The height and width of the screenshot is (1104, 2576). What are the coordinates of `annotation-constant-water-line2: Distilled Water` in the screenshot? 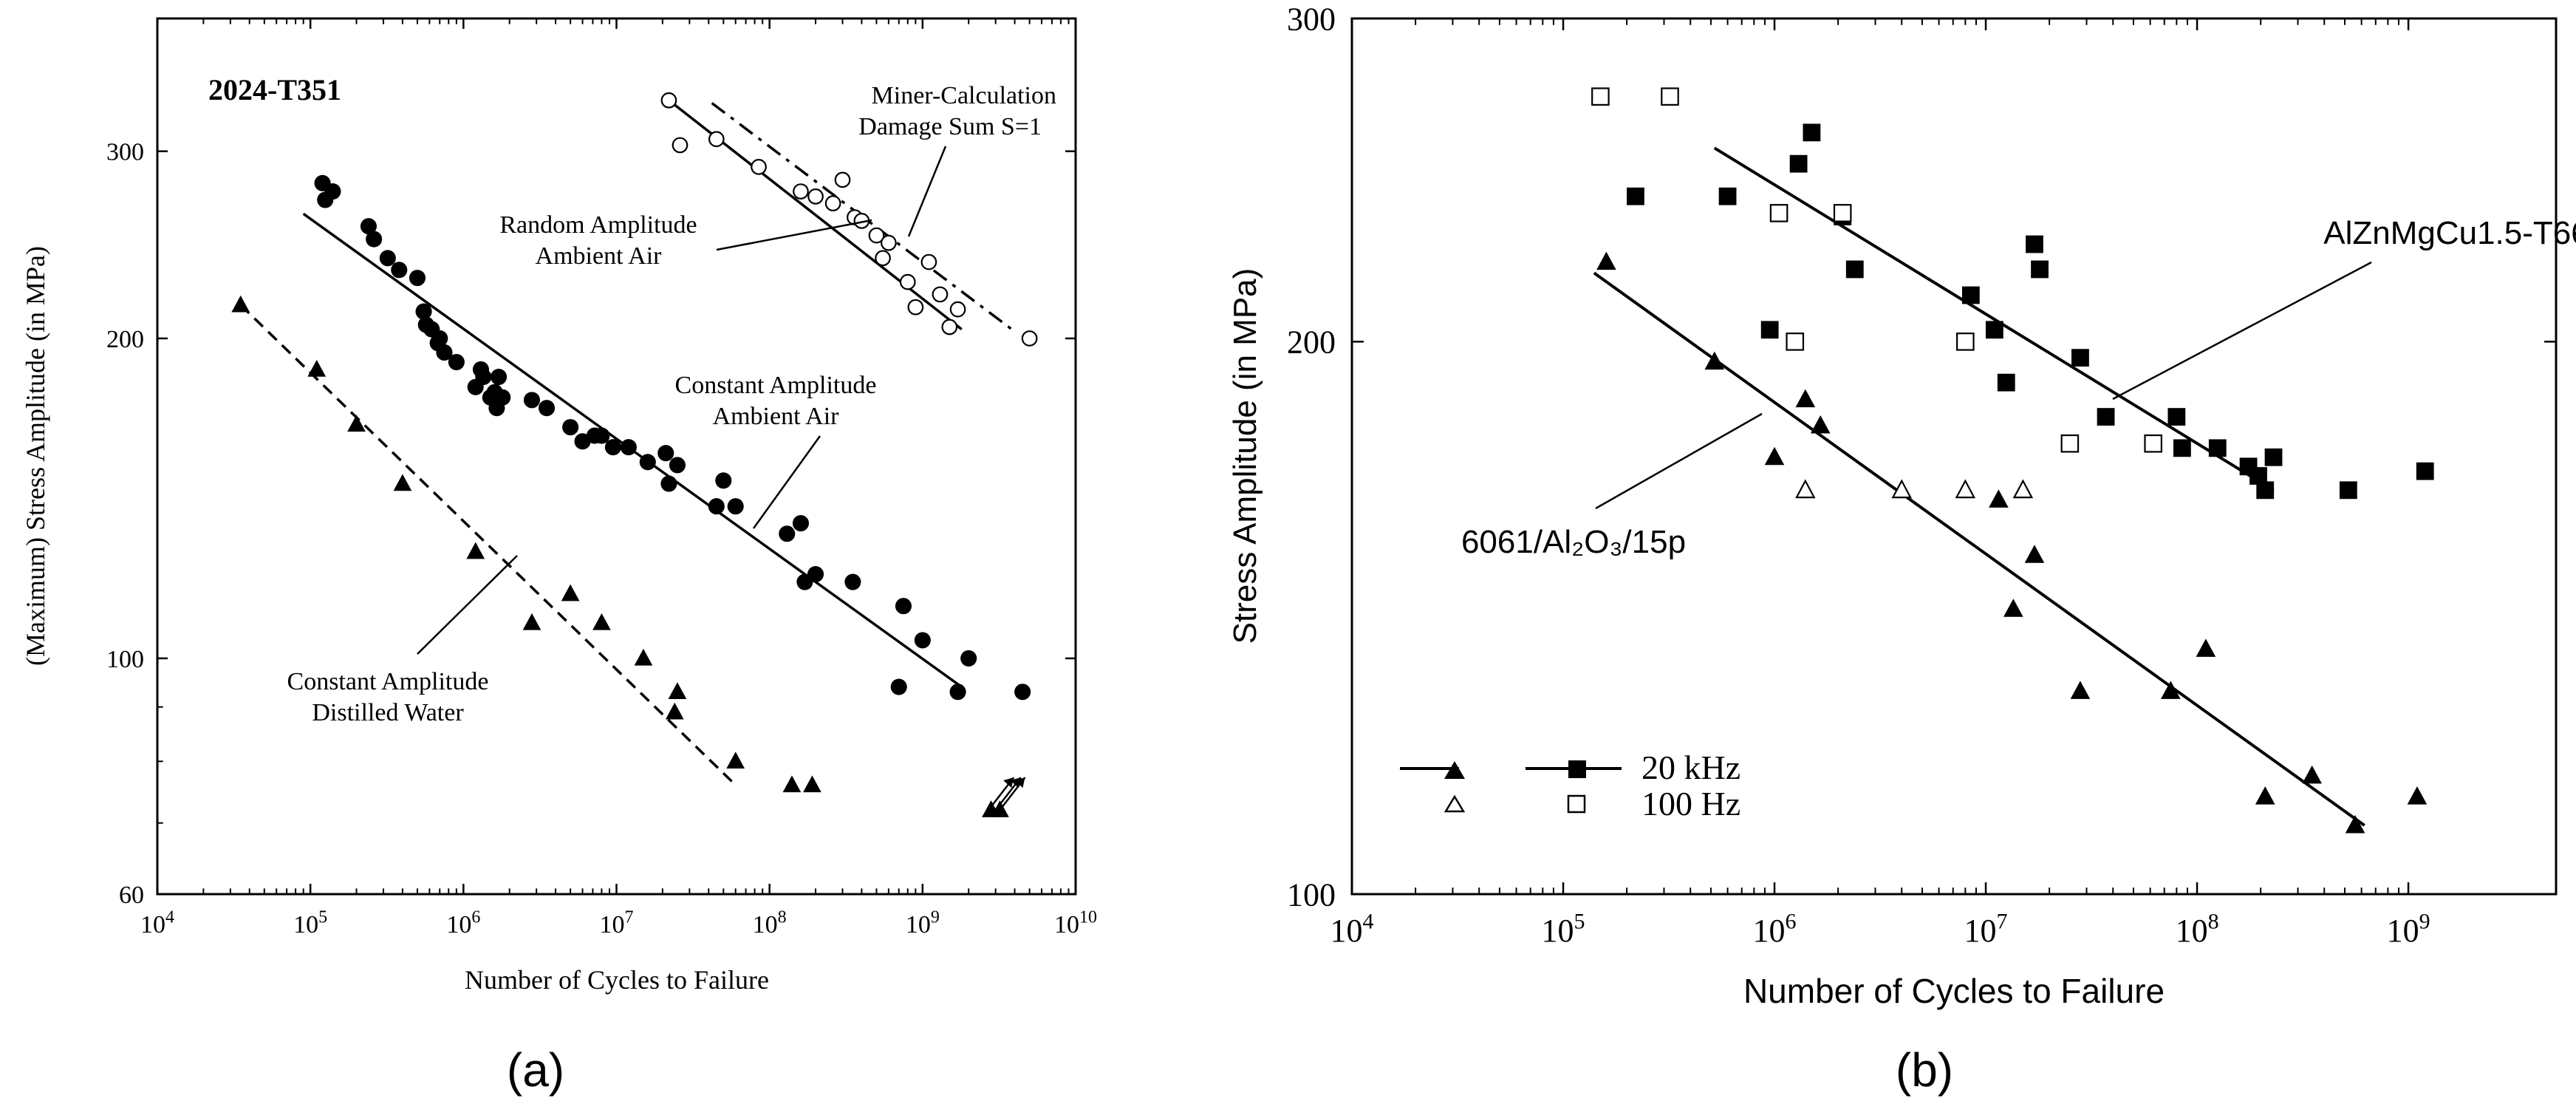 It's located at (388, 712).